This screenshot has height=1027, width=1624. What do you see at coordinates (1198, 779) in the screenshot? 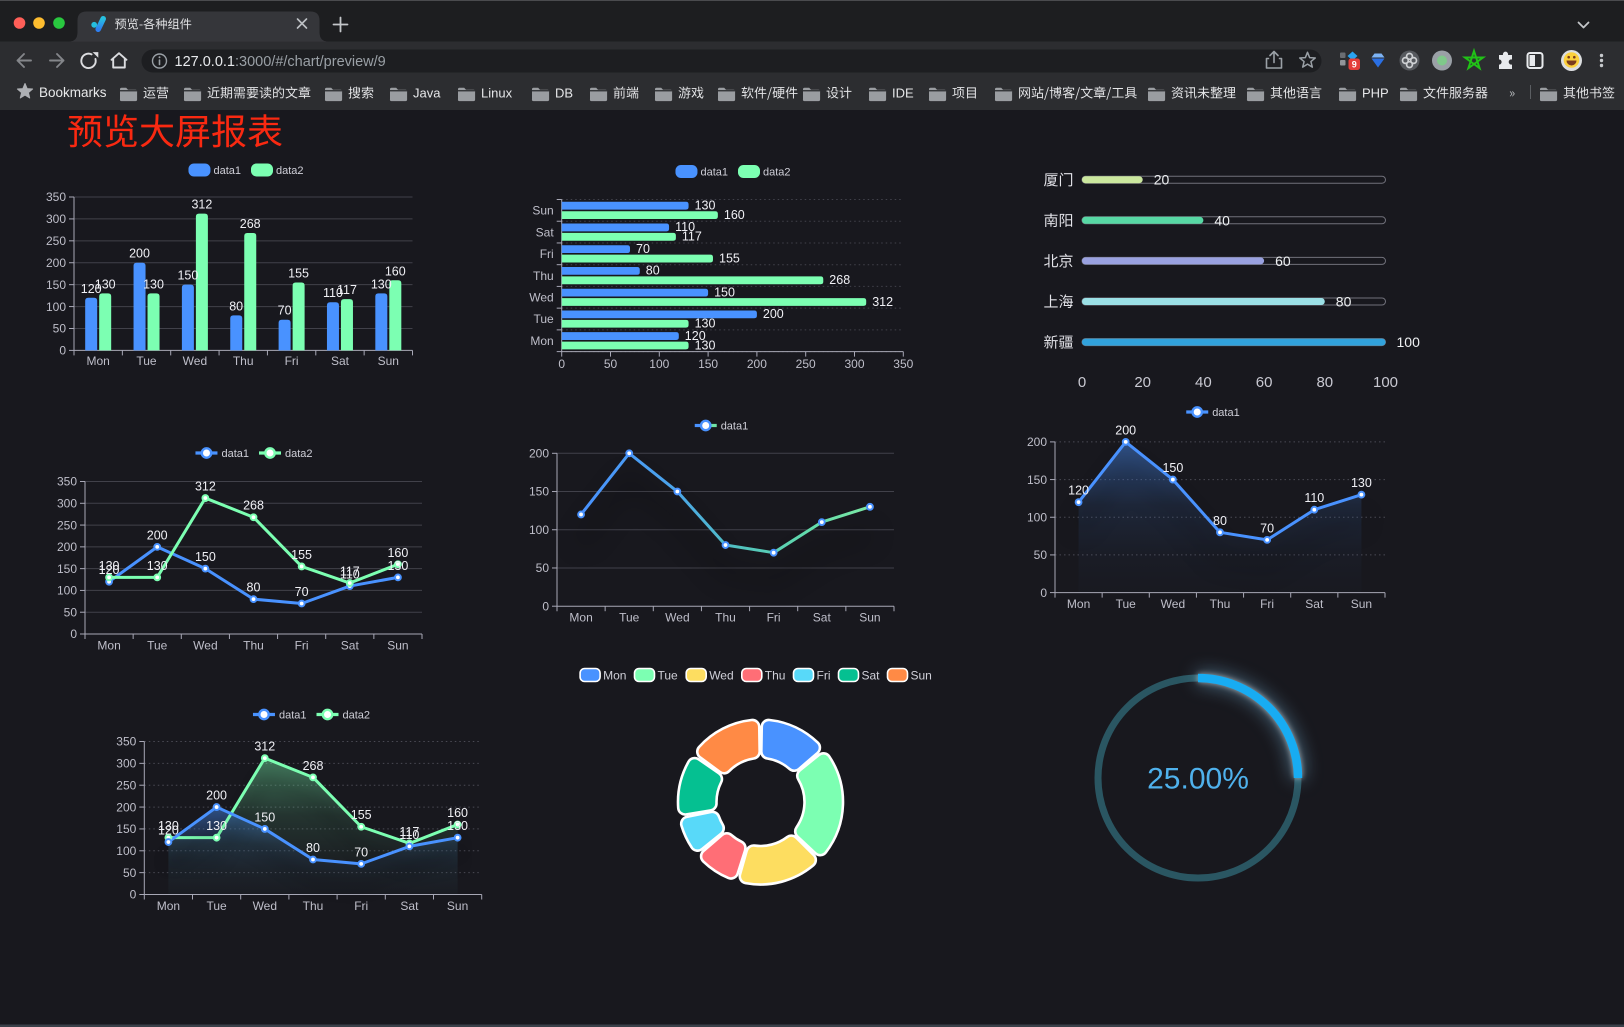
I see `svg-text: 25.00%` at bounding box center [1198, 779].